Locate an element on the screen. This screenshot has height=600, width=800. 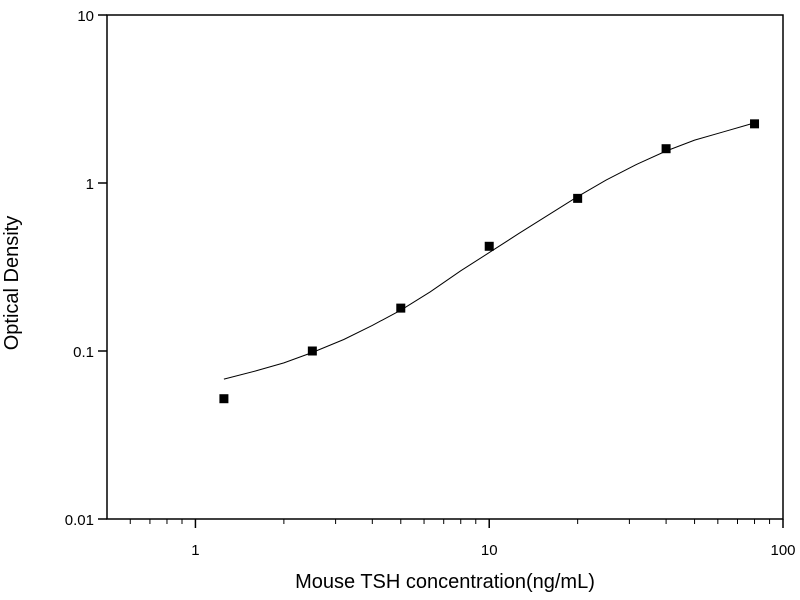
x-tick-label: 100 is located at coordinates (782, 550).